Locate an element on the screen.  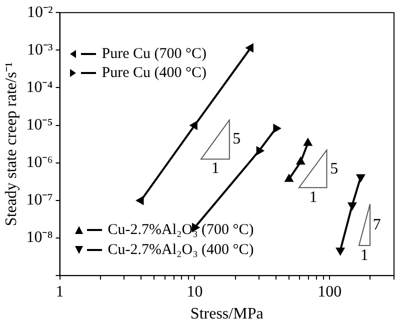
x-tick-label: 1 is located at coordinates (60, 291).